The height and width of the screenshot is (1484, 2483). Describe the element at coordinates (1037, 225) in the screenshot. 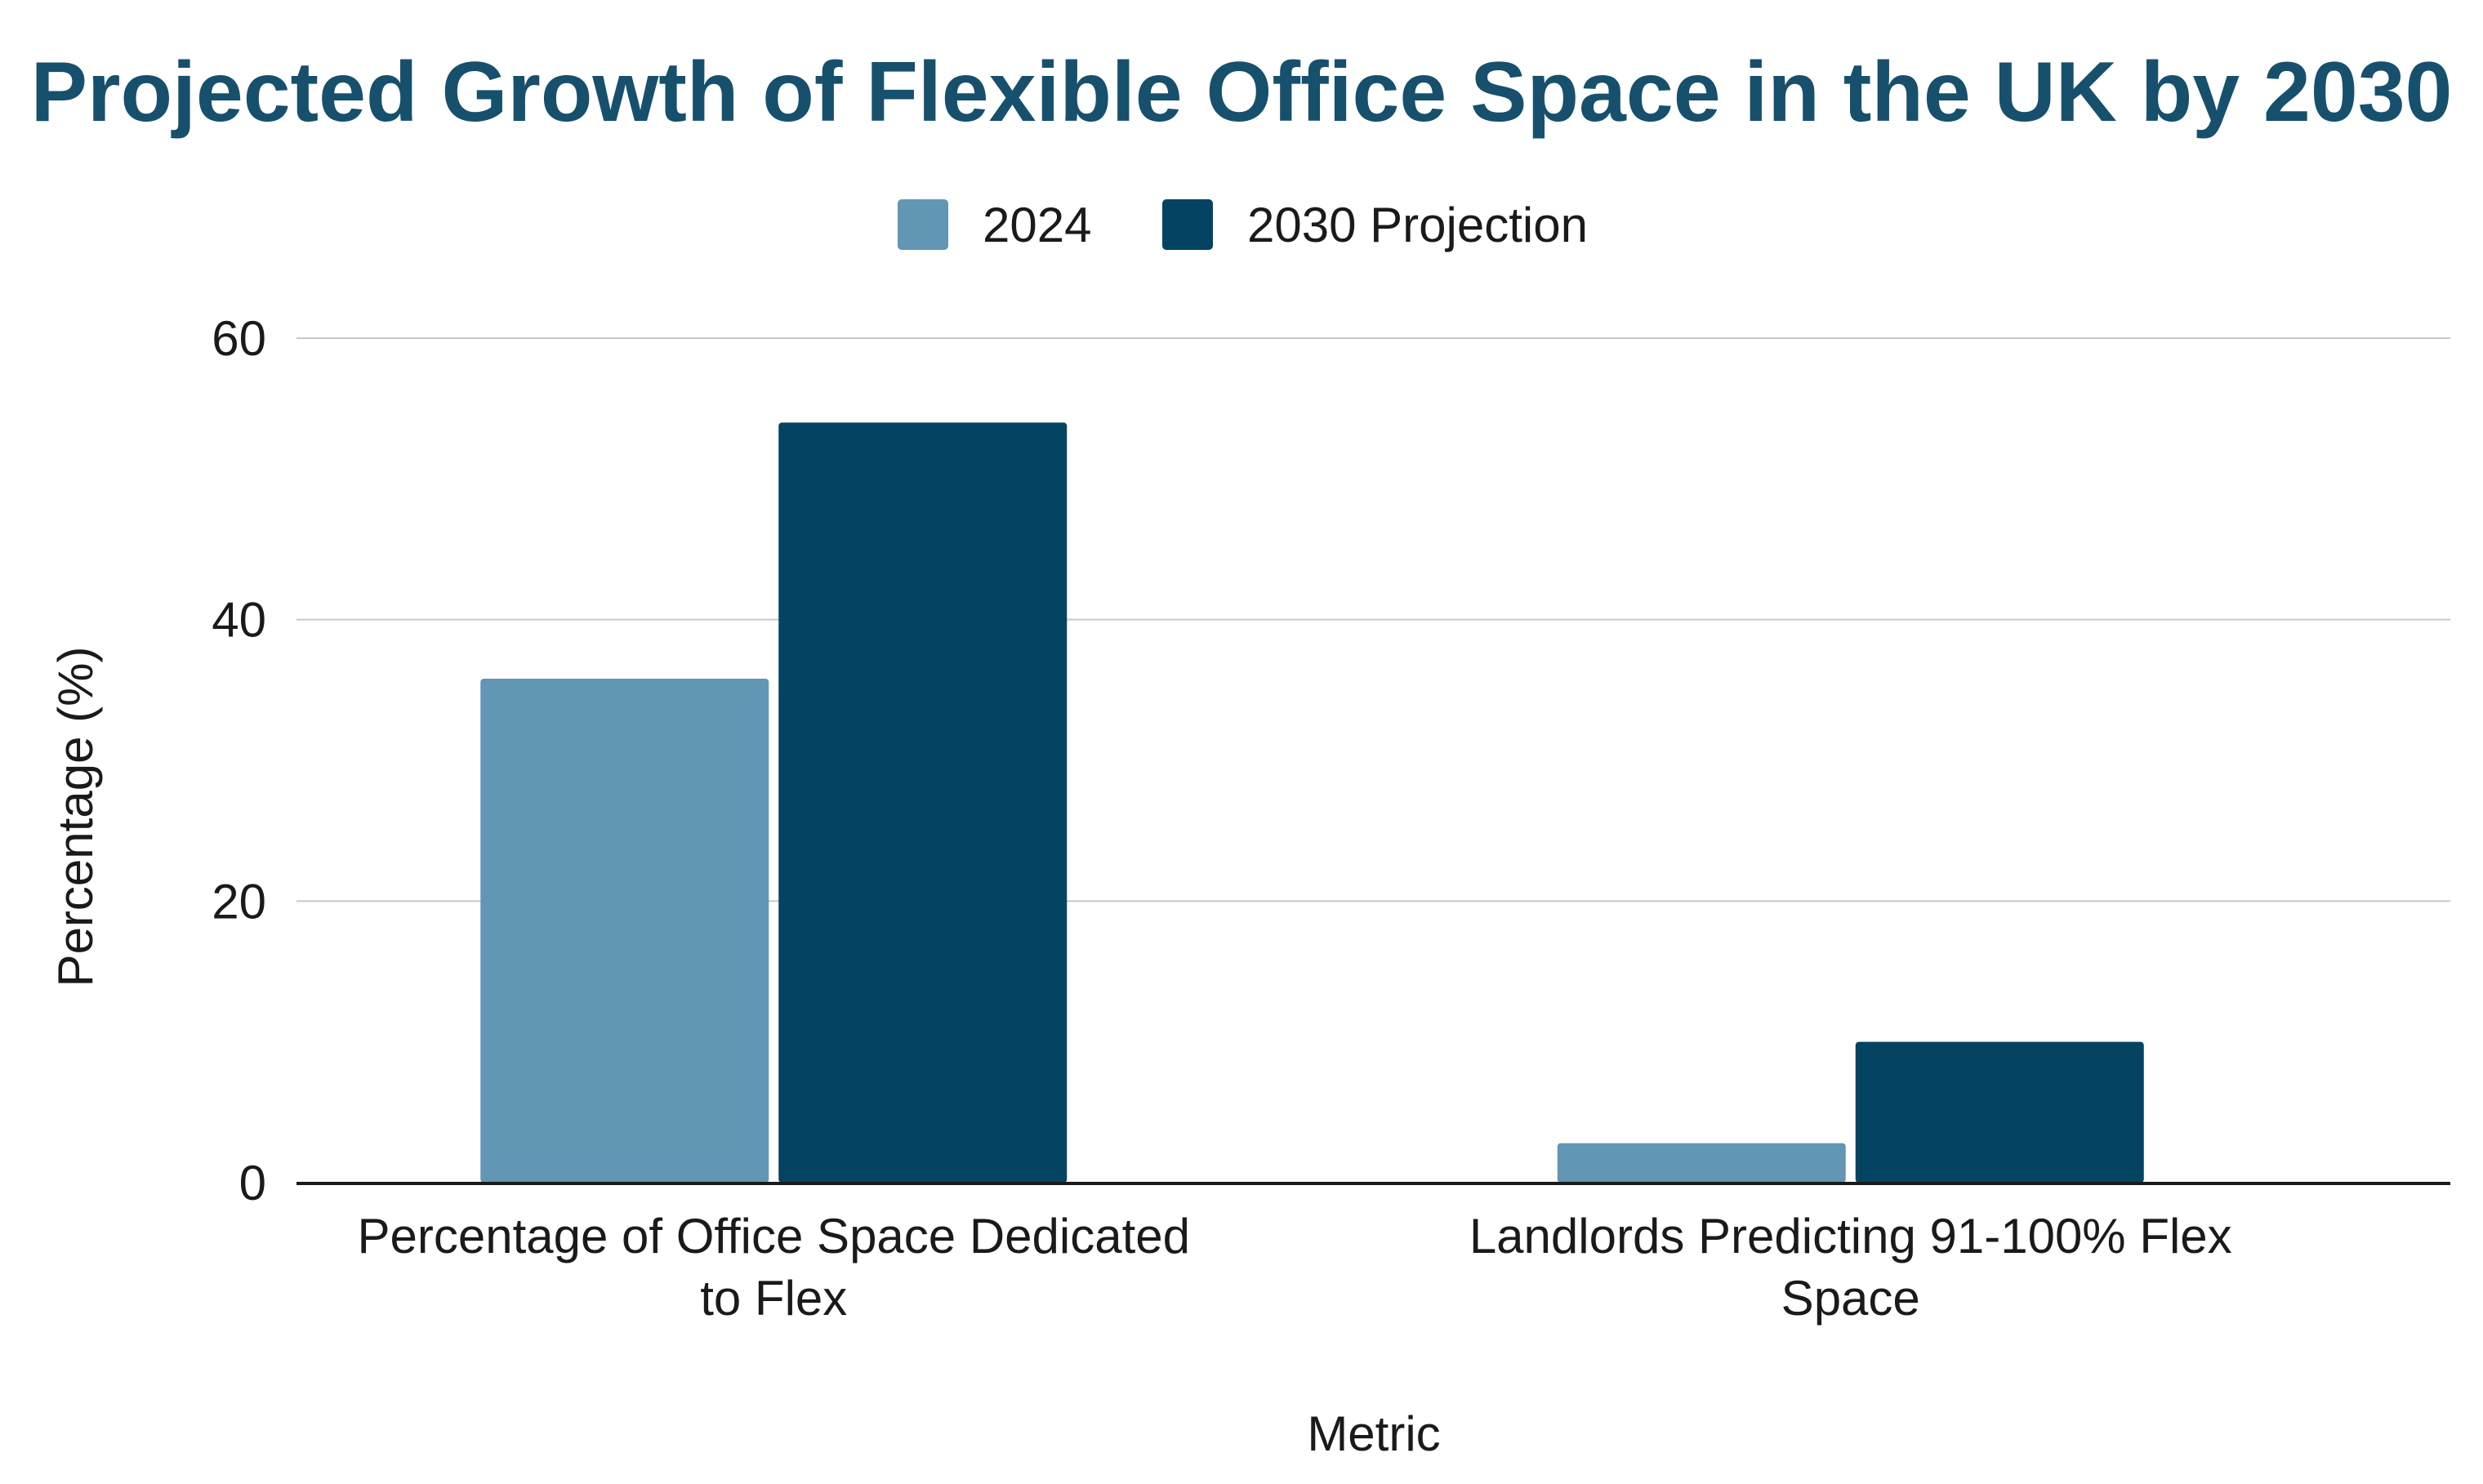

I see `legend-label: 2024` at that location.